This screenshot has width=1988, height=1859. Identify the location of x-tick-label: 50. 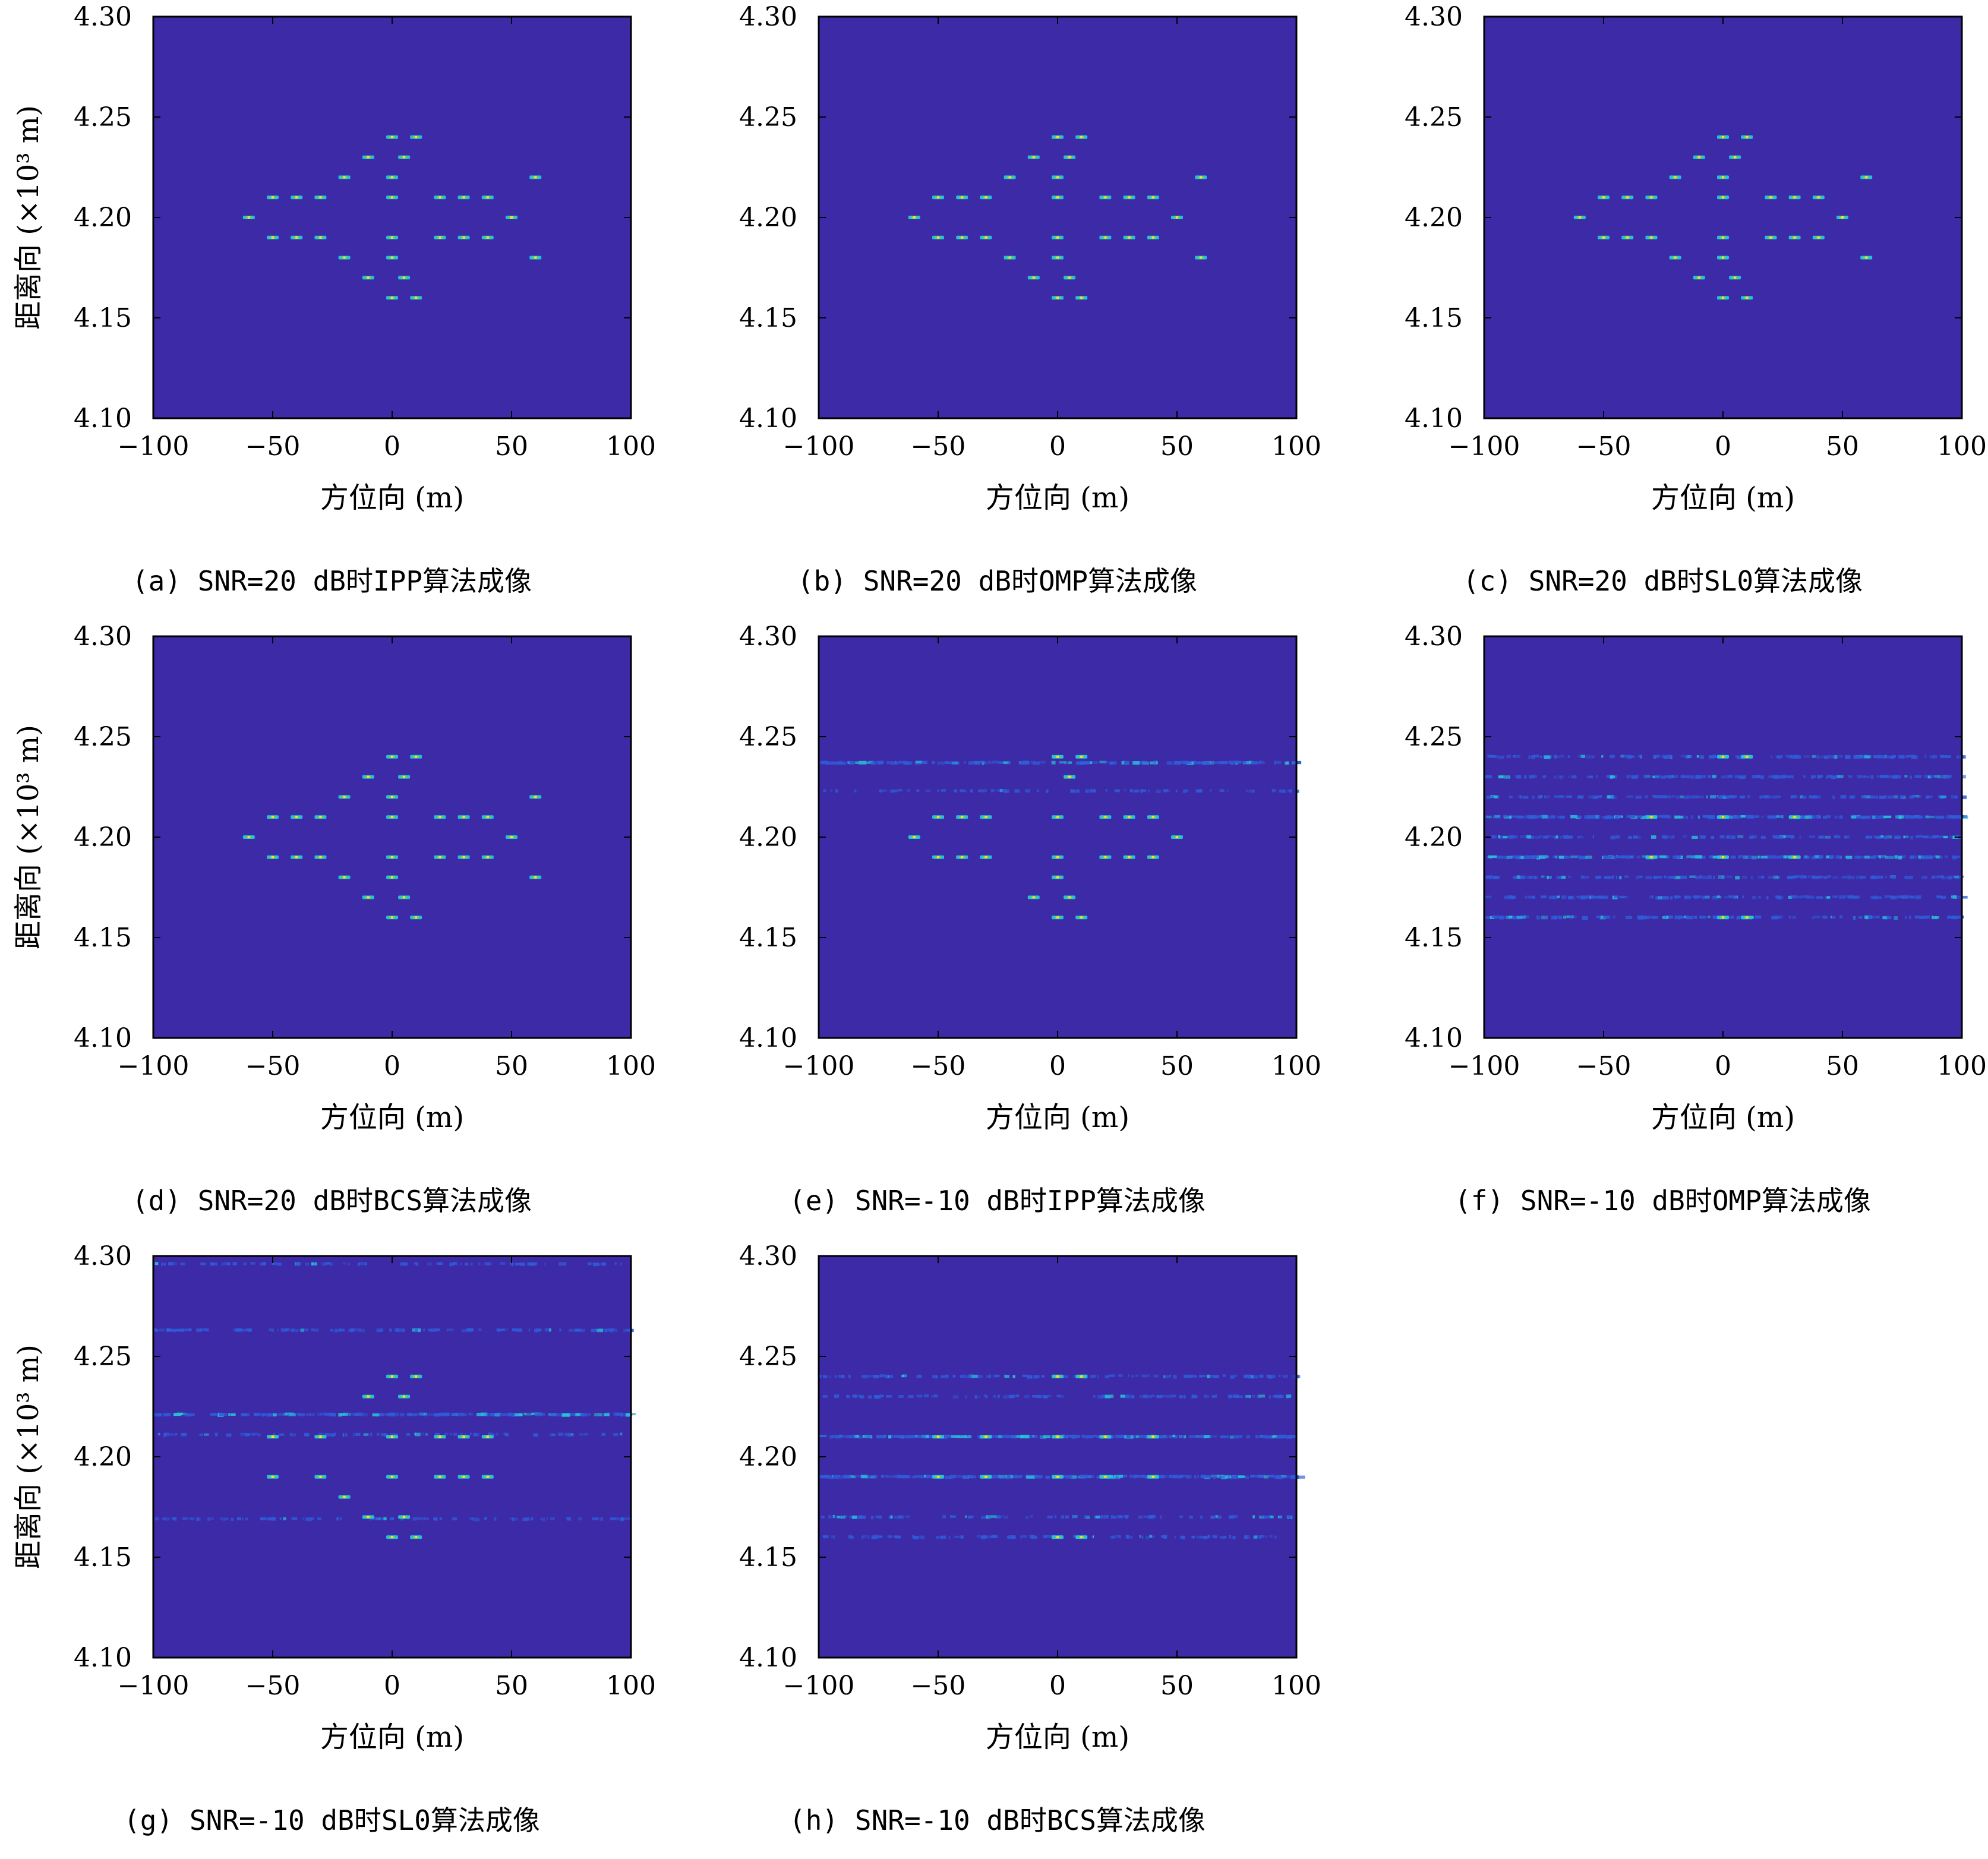
(511, 1066).